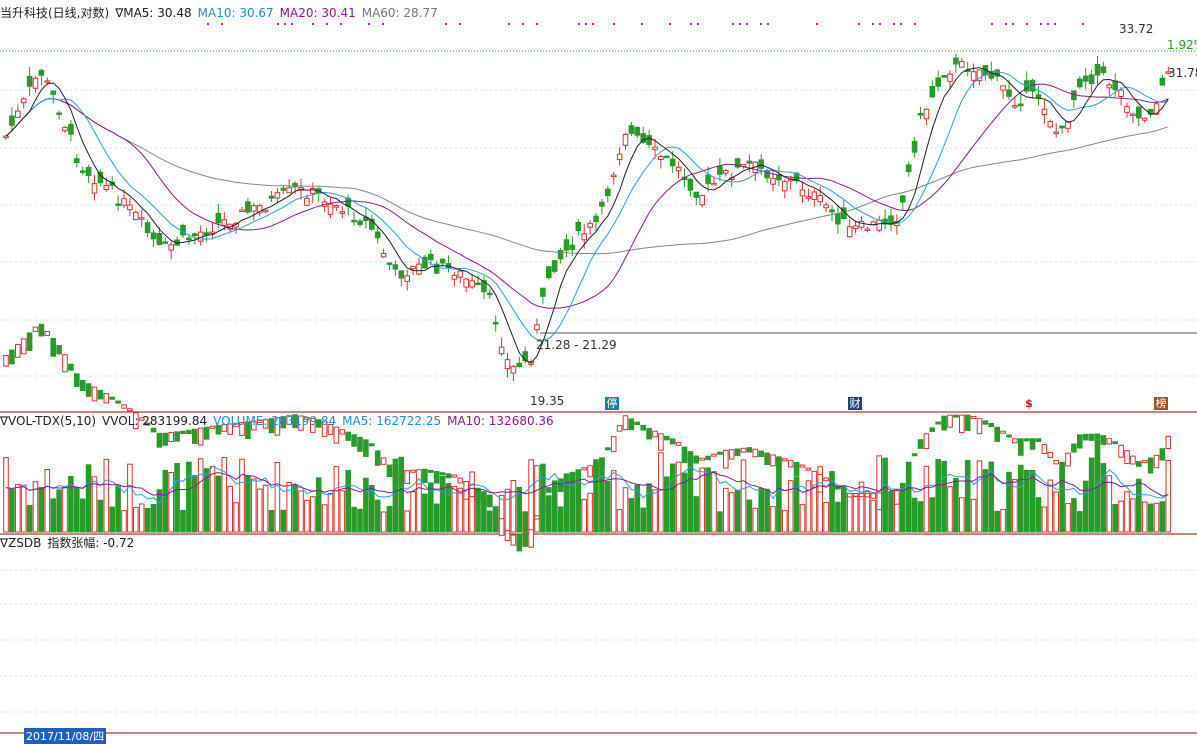 The width and height of the screenshot is (1197, 744). I want to click on stop-marker: 停, so click(612, 403).